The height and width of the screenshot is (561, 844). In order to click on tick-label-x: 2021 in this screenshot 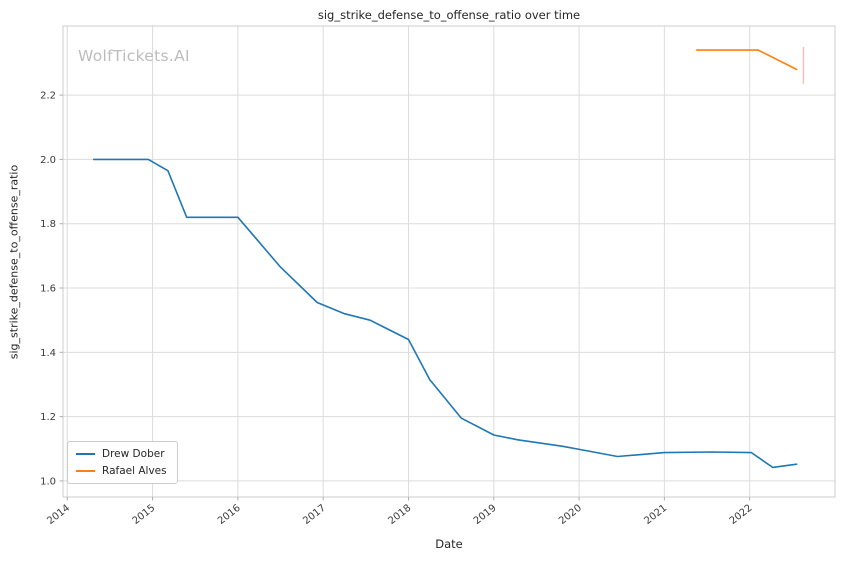, I will do `click(655, 515)`.